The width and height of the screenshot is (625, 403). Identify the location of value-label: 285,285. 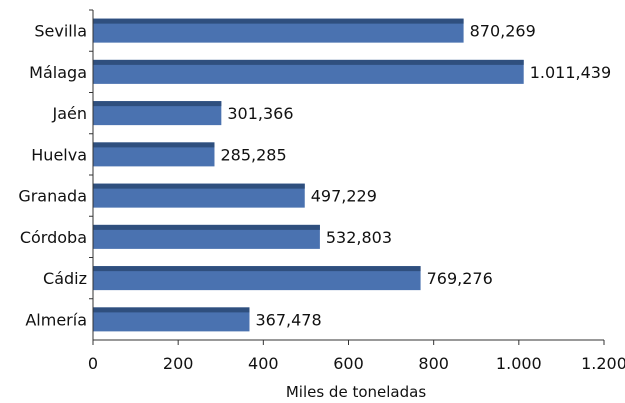
(253, 154).